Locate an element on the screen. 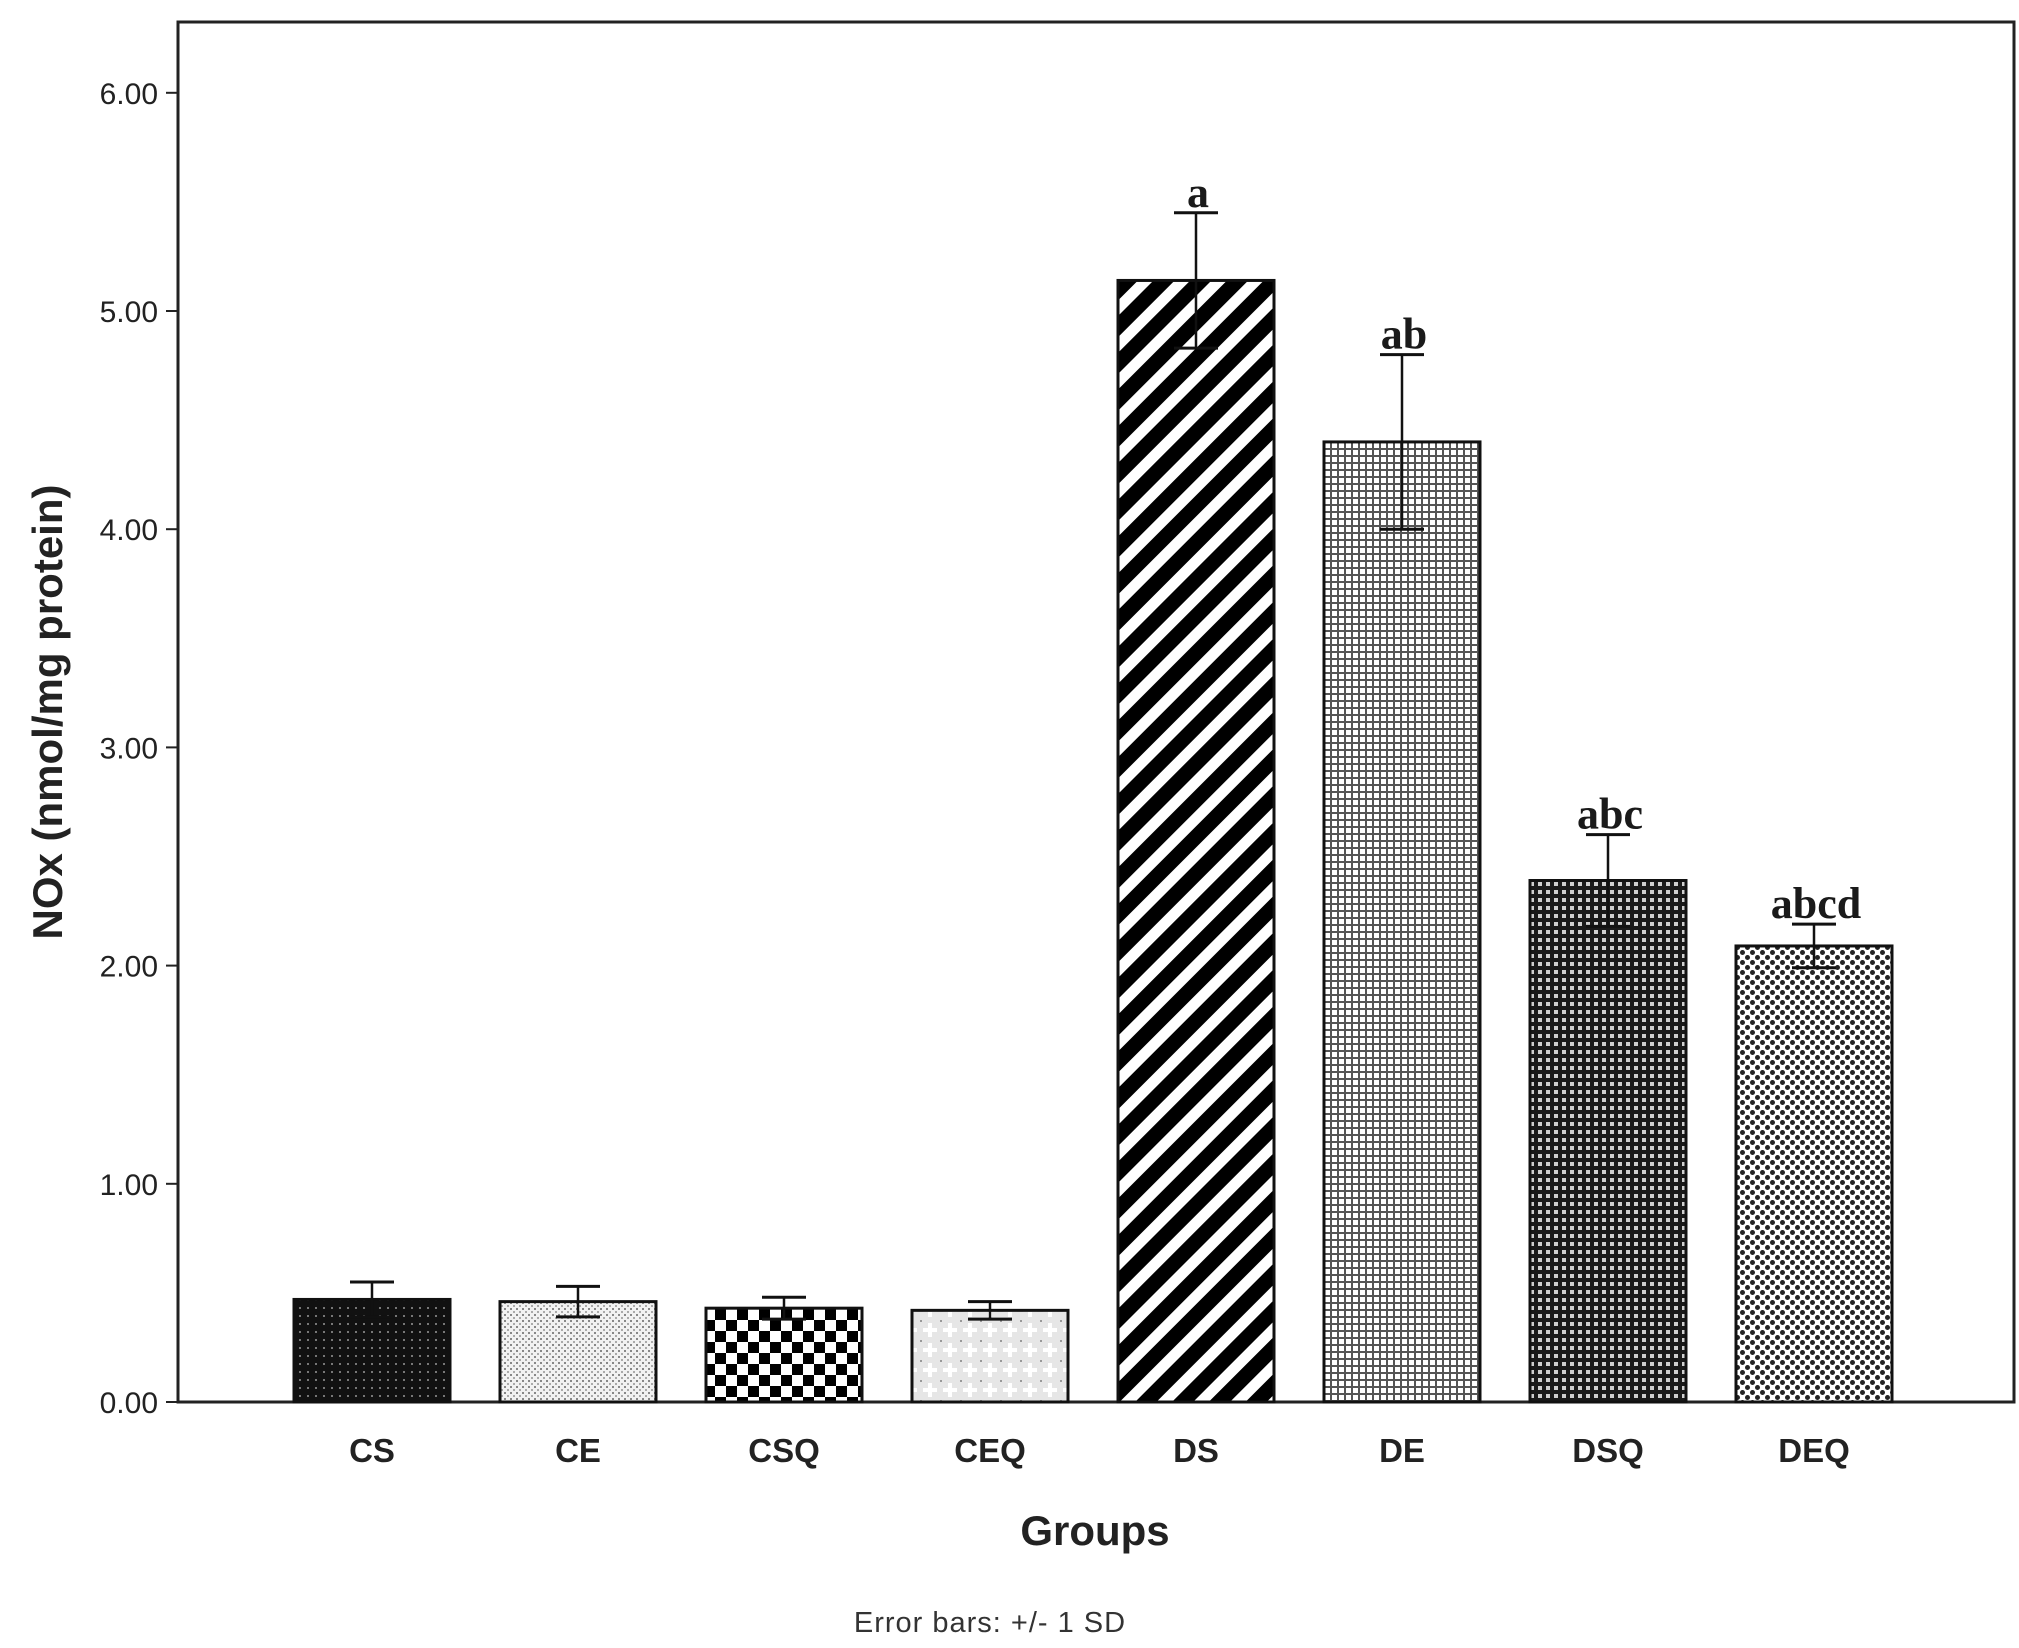  significance-label-deq: abcd is located at coordinates (1816, 903).